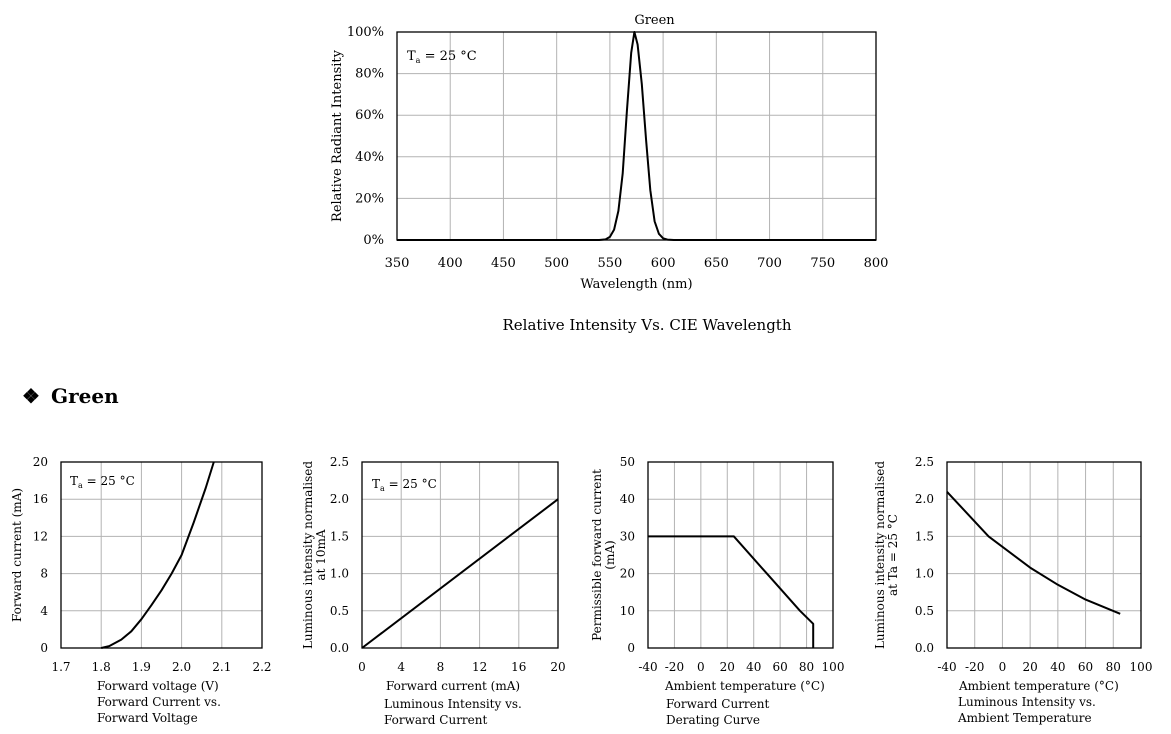  I want to click on chart-caption: Forward Voltage, so click(147, 718).